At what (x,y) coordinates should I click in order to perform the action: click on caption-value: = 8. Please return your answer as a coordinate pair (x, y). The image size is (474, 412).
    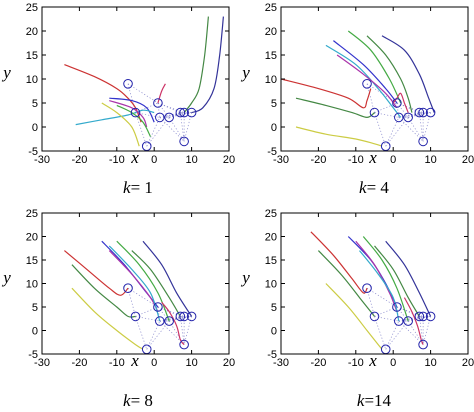
    Looking at the image, I should click on (142, 400).